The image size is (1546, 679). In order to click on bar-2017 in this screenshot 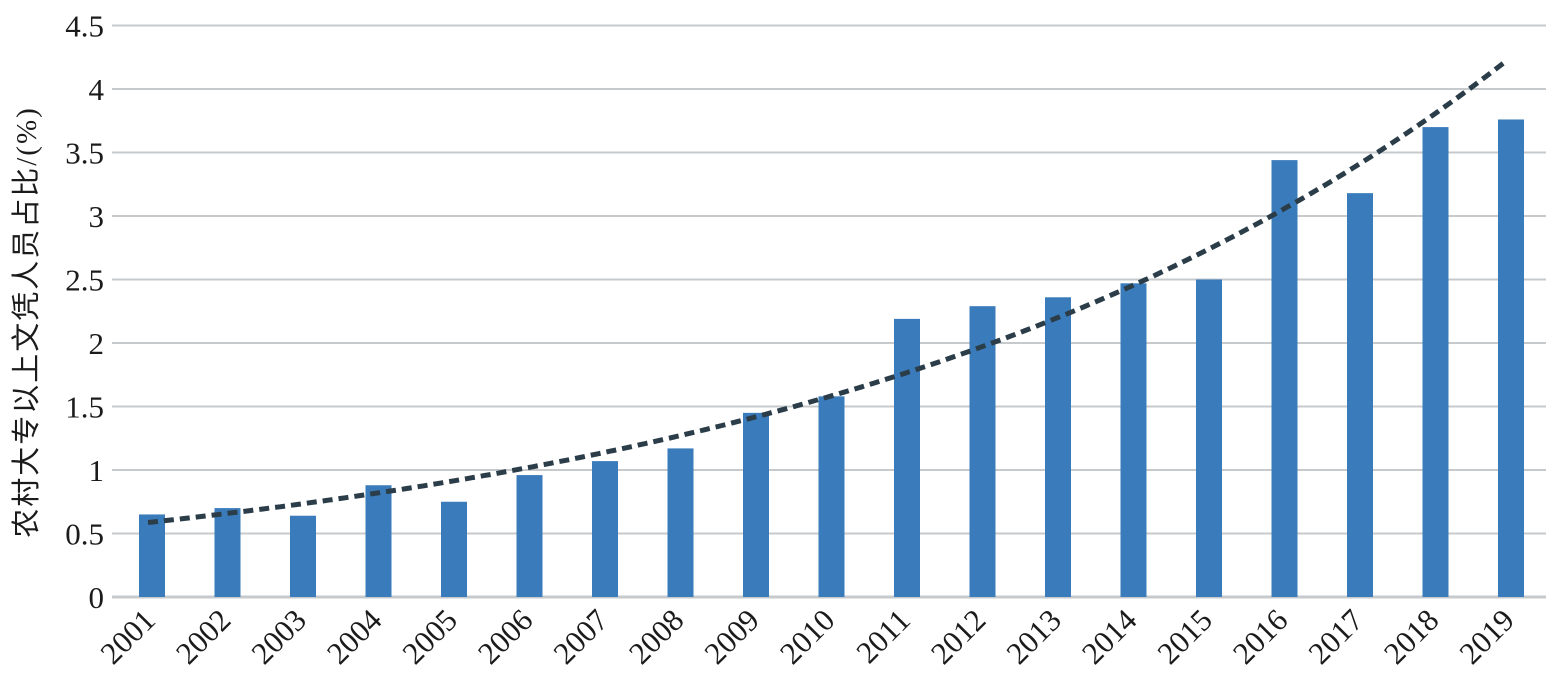, I will do `click(1360, 395)`.